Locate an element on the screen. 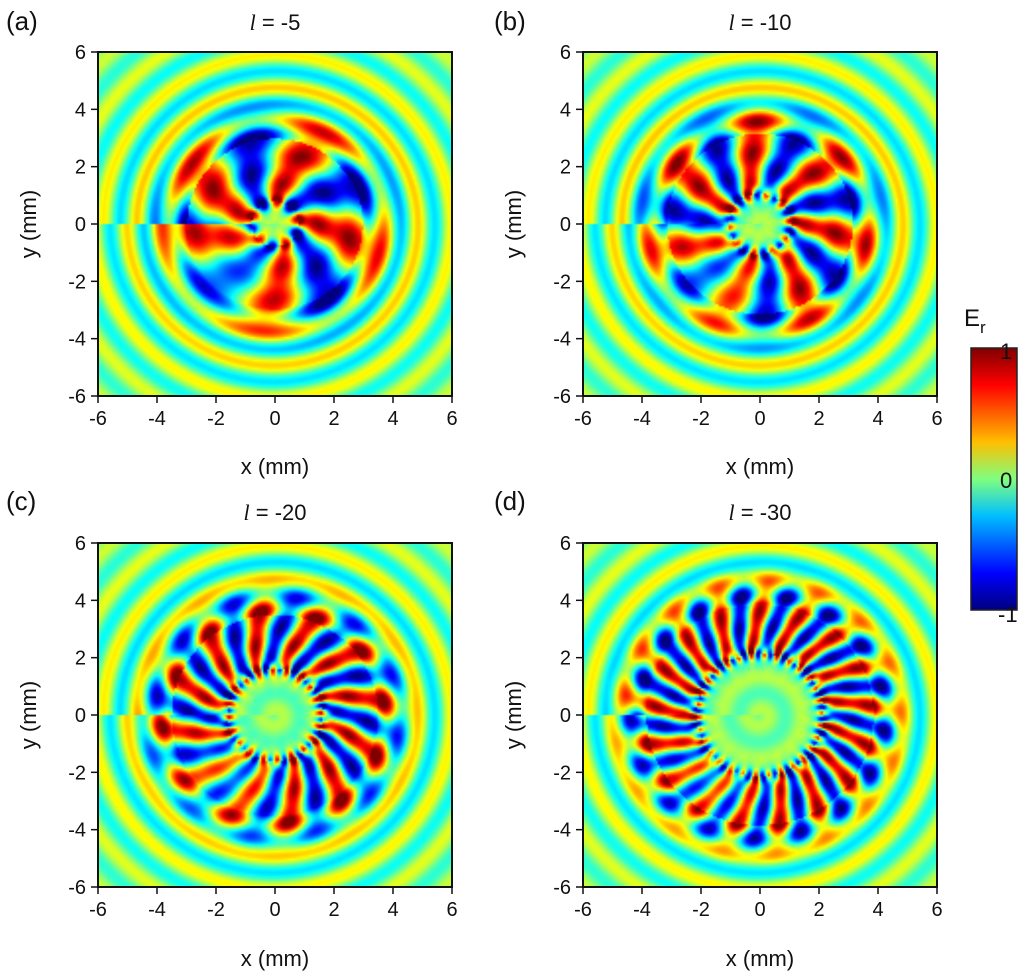 Image resolution: width=1026 pixels, height=974 pixels. colorbar: Er 1 0 -1 is located at coordinates (991, 466).